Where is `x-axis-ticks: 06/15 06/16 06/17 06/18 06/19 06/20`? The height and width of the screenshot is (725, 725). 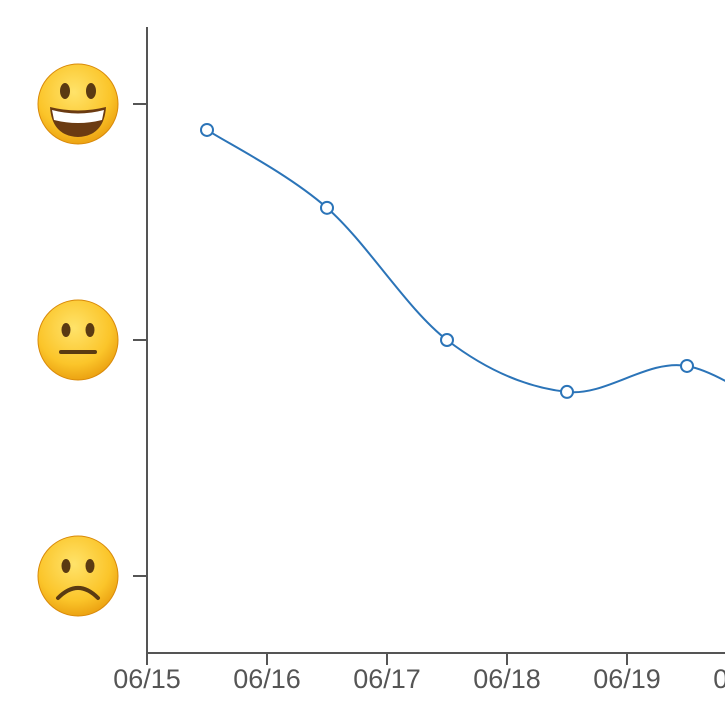 x-axis-ticks: 06/15 06/16 06/17 06/18 06/19 06/20 is located at coordinates (419, 673).